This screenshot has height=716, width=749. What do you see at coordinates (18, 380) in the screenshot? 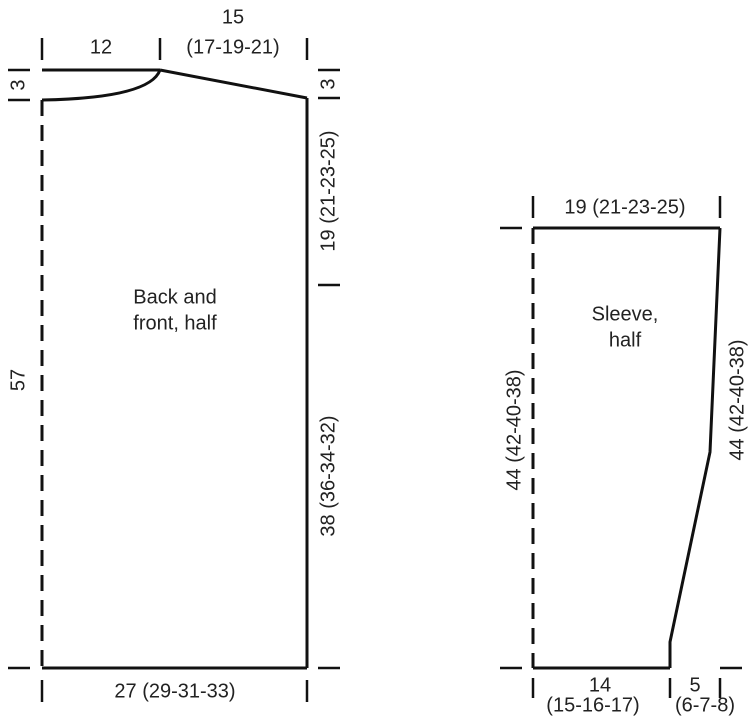
I see `dim-label: 57` at bounding box center [18, 380].